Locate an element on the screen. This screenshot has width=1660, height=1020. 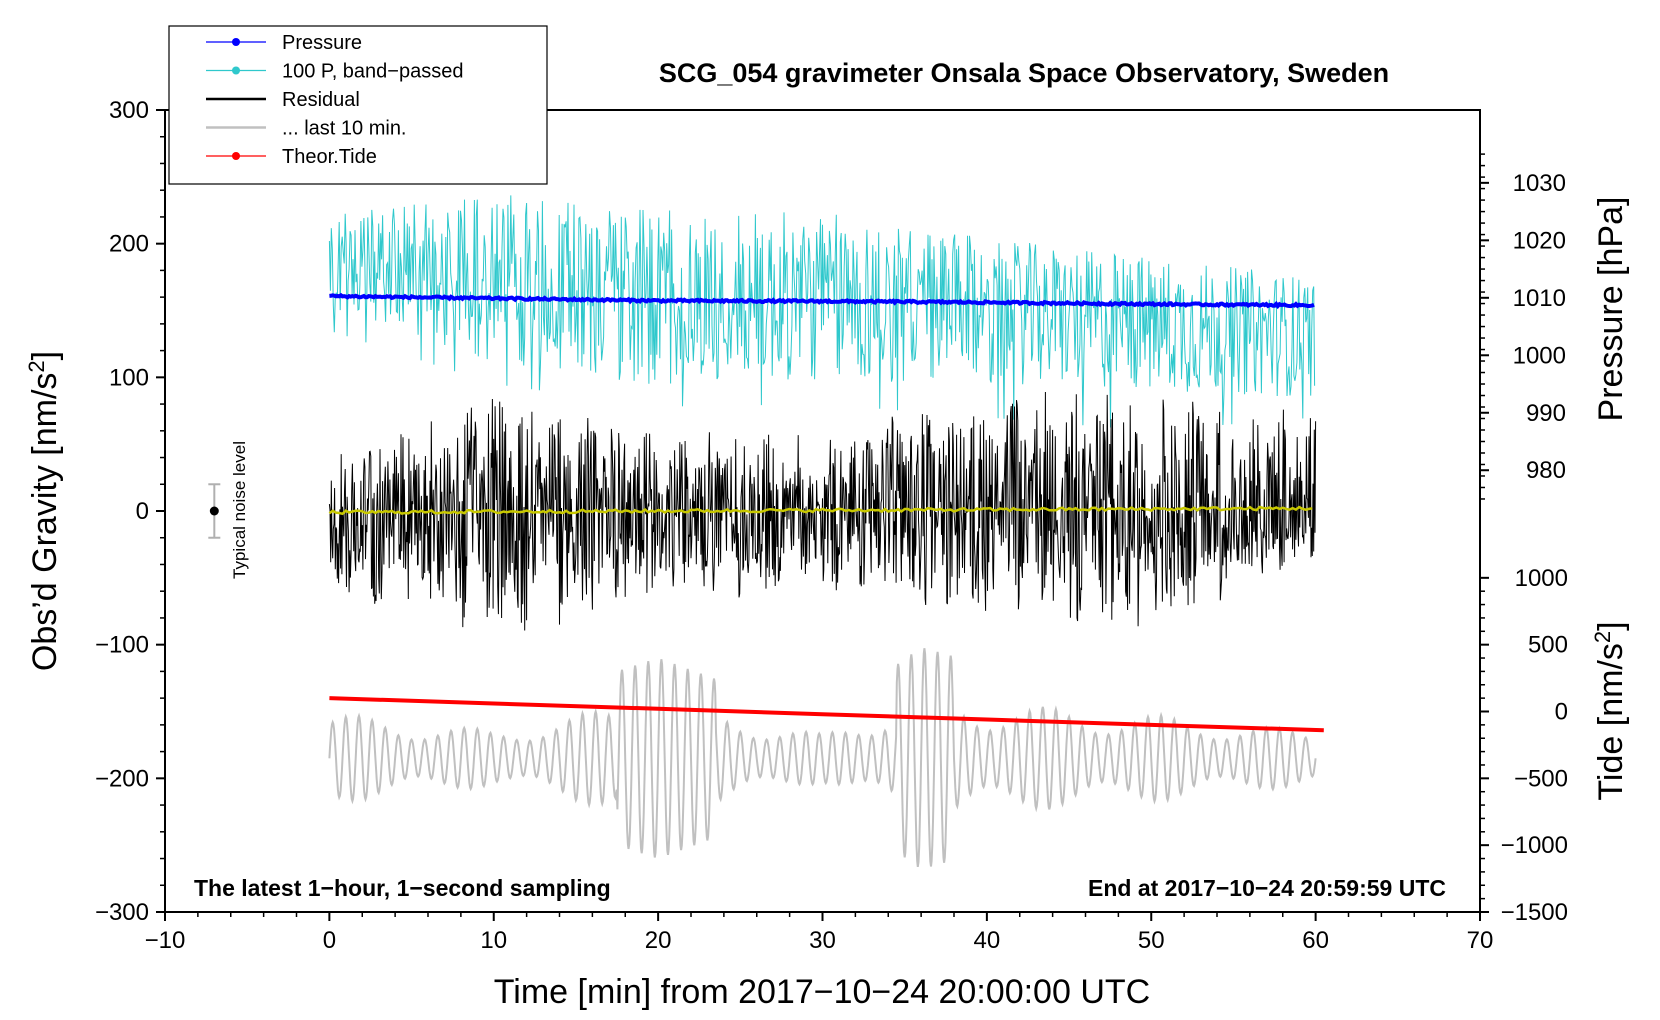
y-axis-title-tide-text: Tide [nm/s is located at coordinates (1611, 721).